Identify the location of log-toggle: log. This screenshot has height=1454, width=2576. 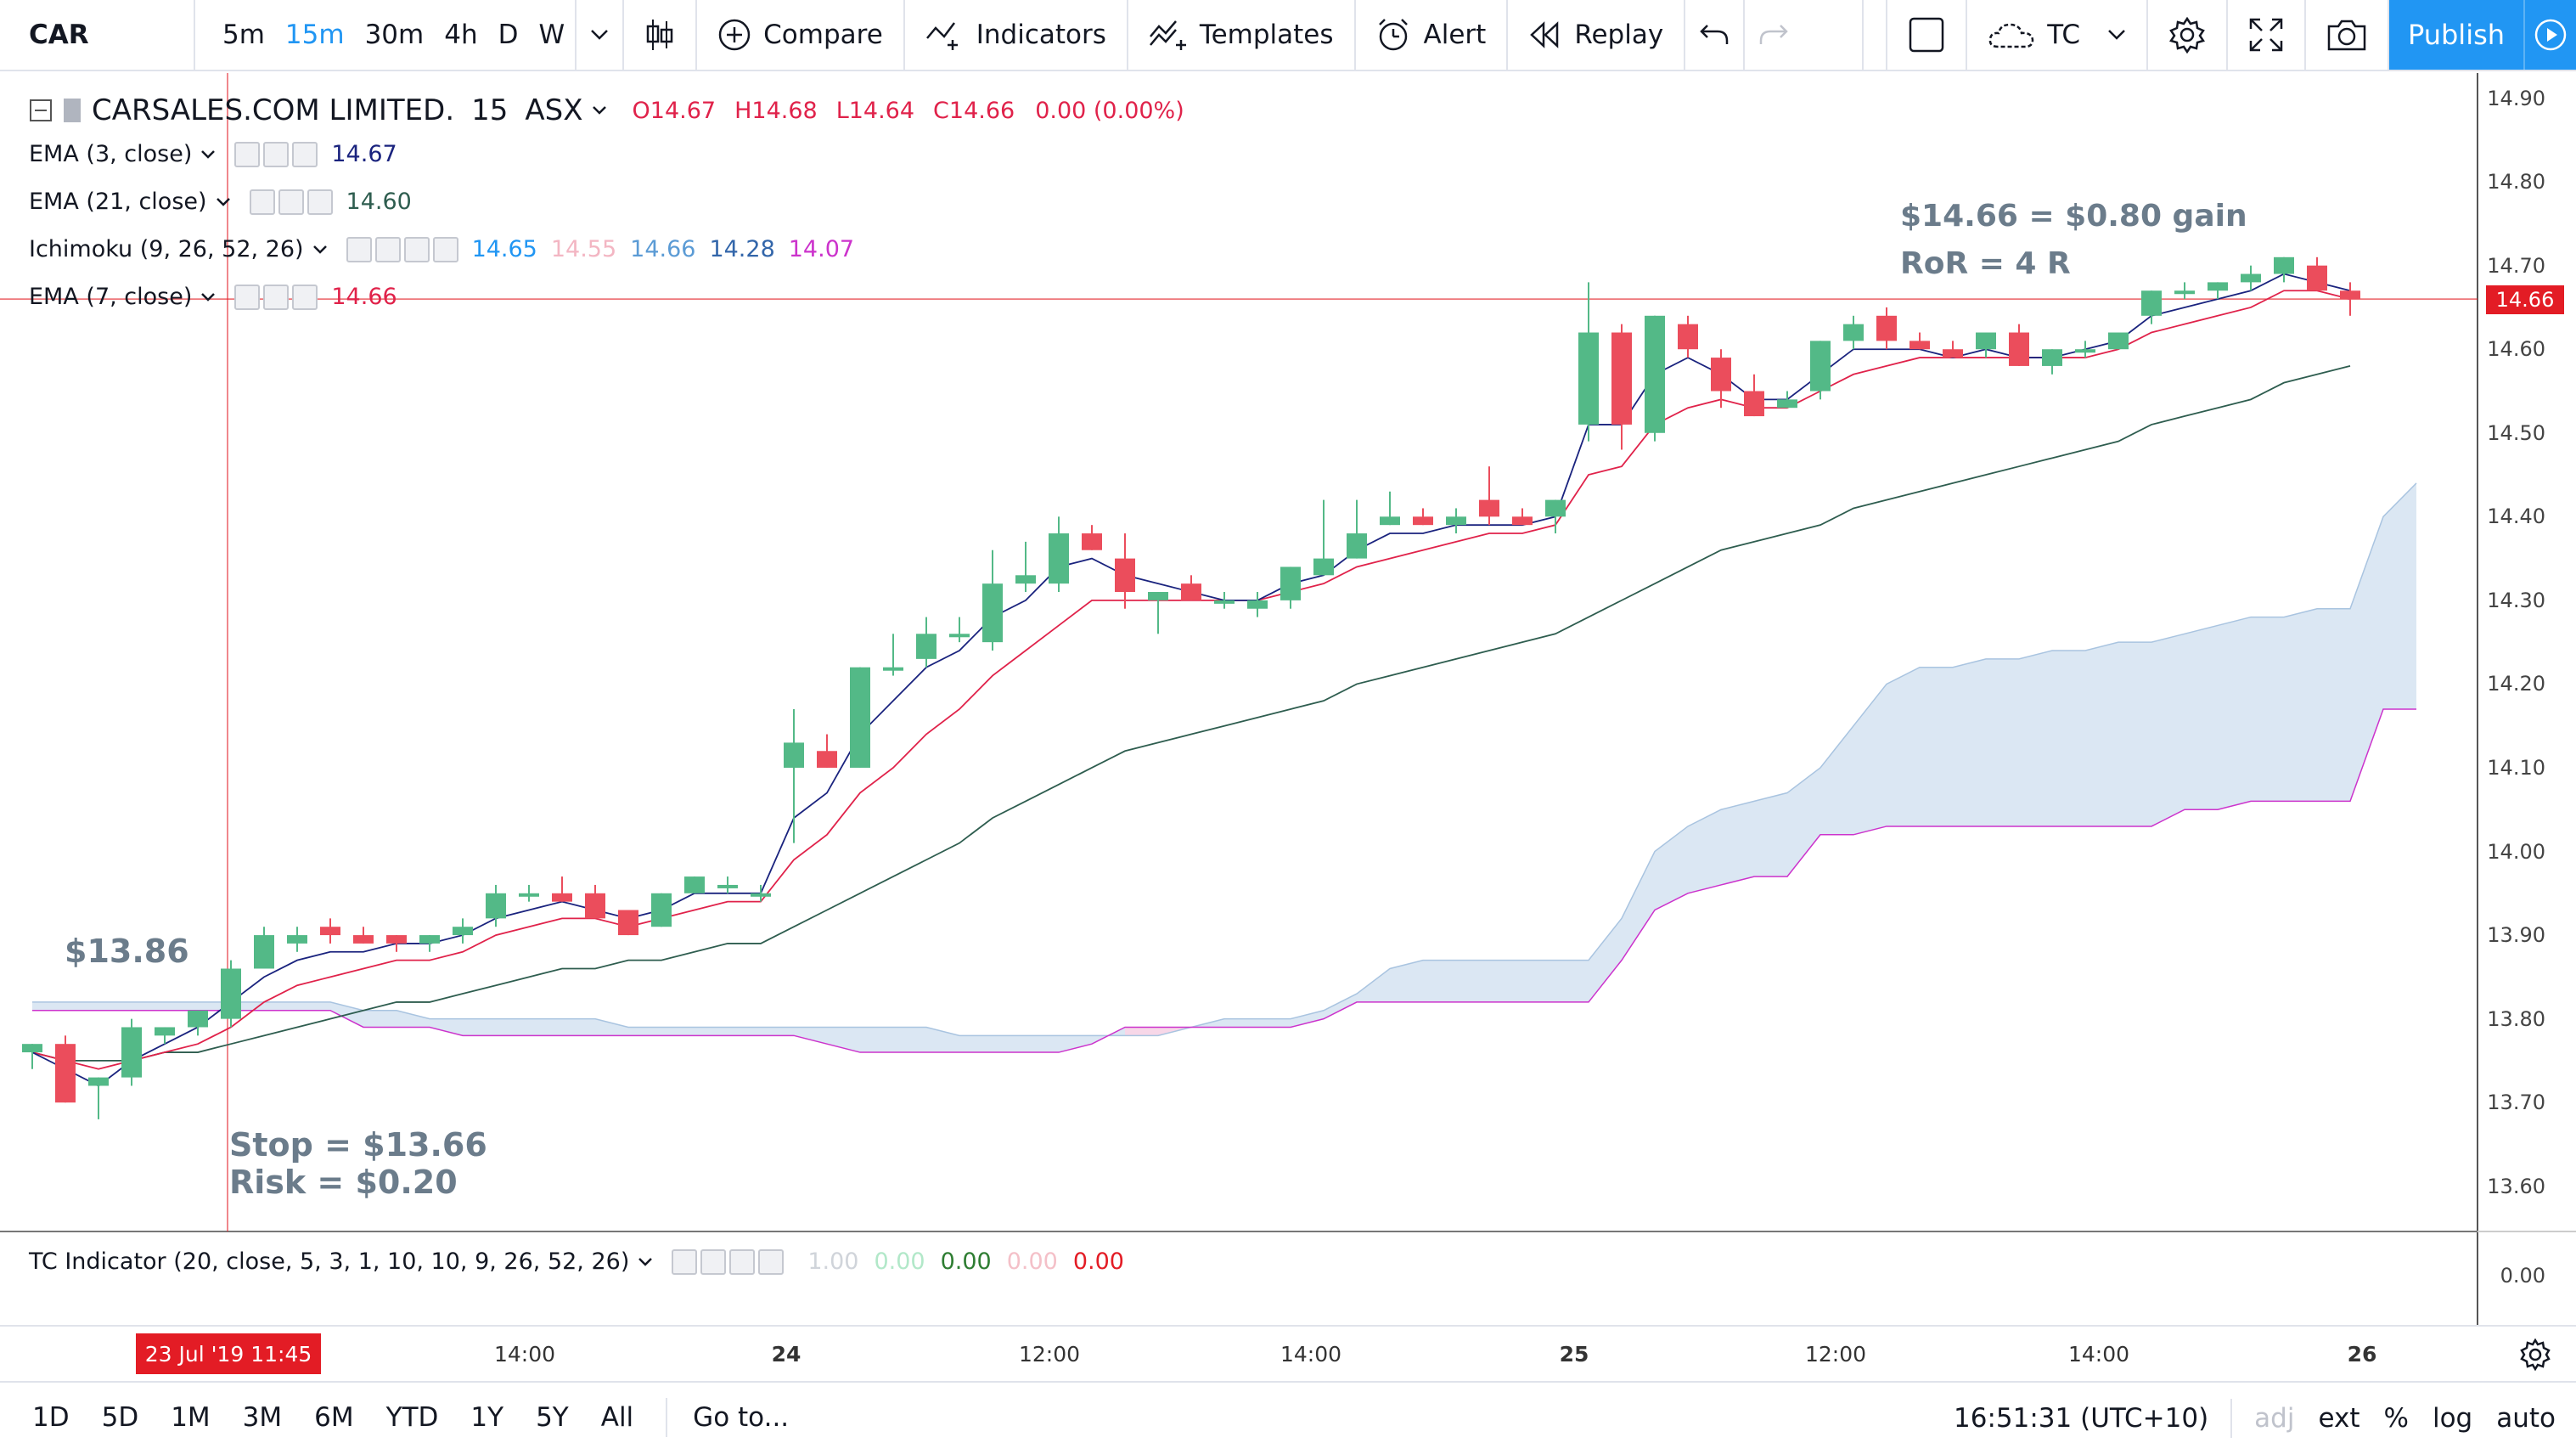
(2452, 1418).